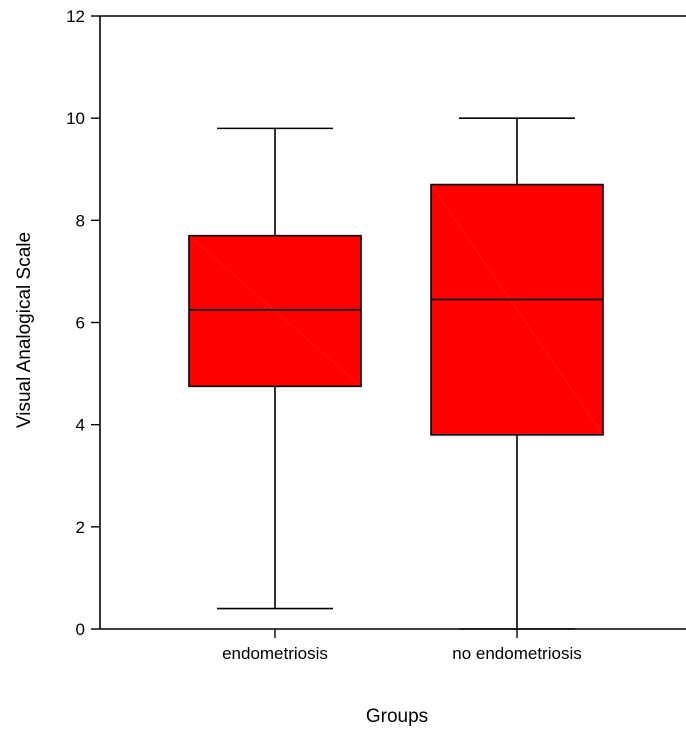 This screenshot has height=729, width=686. What do you see at coordinates (80, 527) in the screenshot?
I see `y-tick-label-2: 2` at bounding box center [80, 527].